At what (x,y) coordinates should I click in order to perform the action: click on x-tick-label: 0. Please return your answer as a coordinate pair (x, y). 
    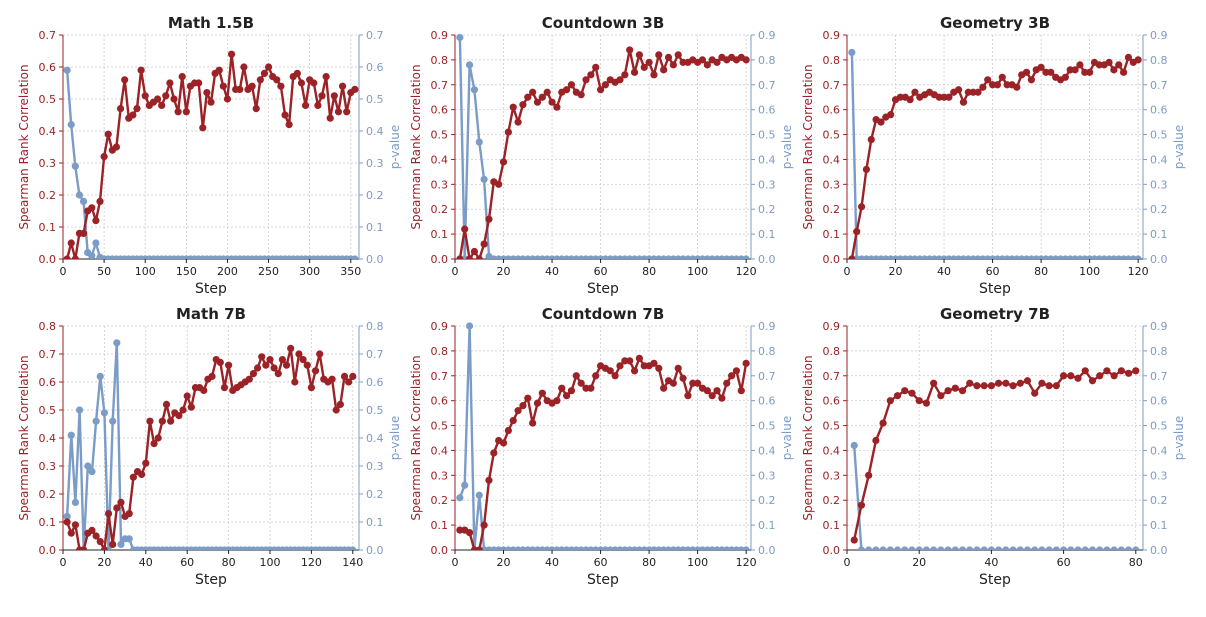
    Looking at the image, I should click on (455, 271).